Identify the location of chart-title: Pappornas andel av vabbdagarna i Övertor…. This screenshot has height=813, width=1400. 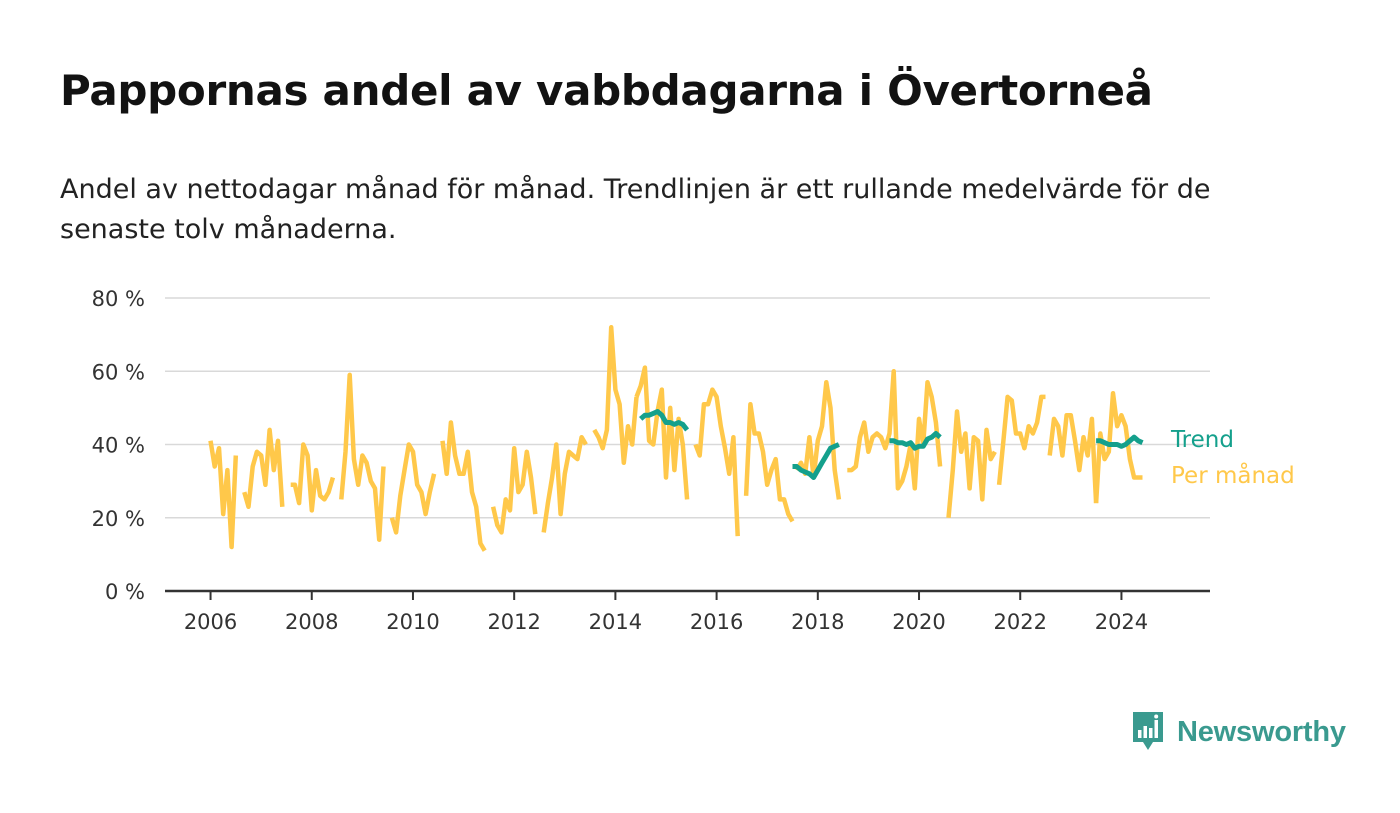
(606, 90).